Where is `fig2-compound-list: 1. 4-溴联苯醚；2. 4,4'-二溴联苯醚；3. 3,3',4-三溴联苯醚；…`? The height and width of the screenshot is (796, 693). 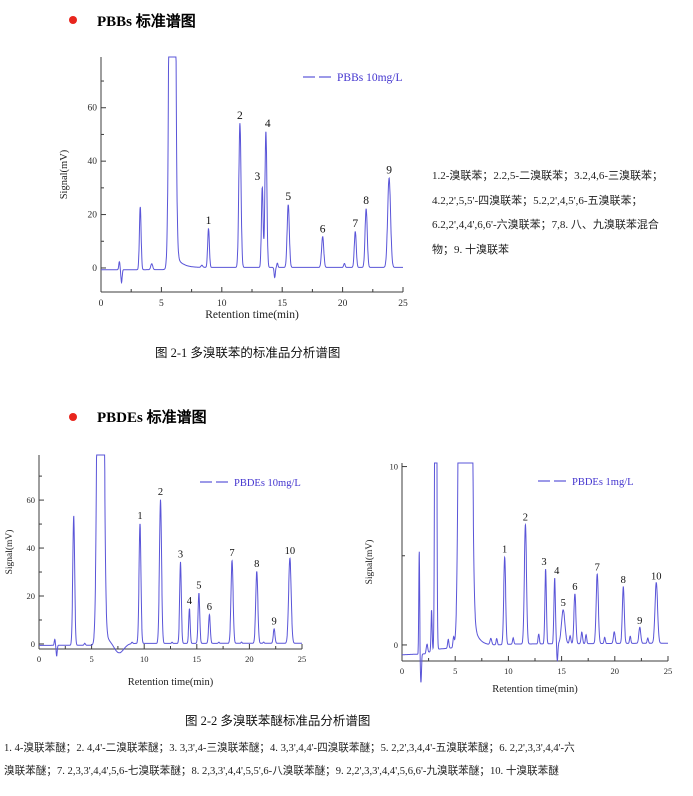 fig2-compound-list: 1. 4-溴联苯醚；2. 4,4'-二溴联苯醚；3. 3,3',4-三溴联苯醚；… is located at coordinates (348, 759).